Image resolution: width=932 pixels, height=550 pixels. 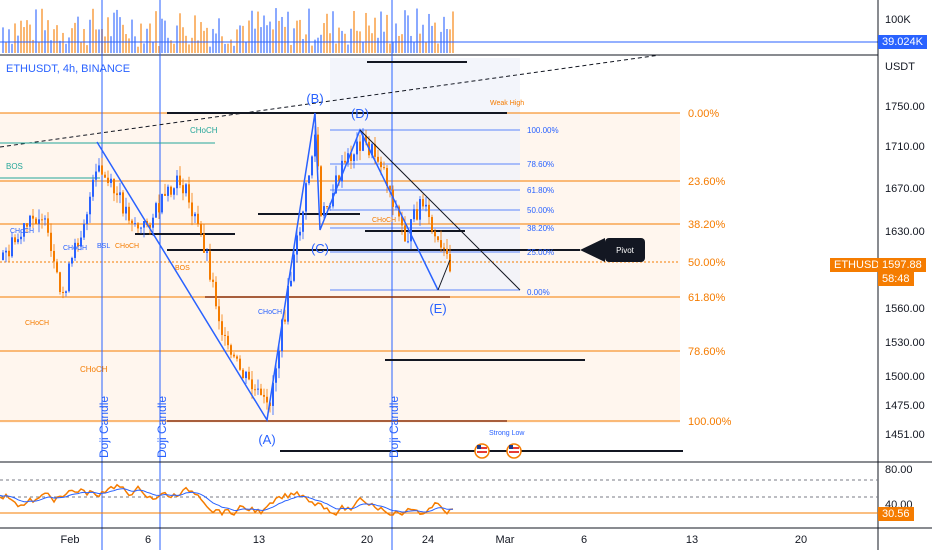 I want to click on choch-small-2: CHoCH, so click(x=75, y=248).